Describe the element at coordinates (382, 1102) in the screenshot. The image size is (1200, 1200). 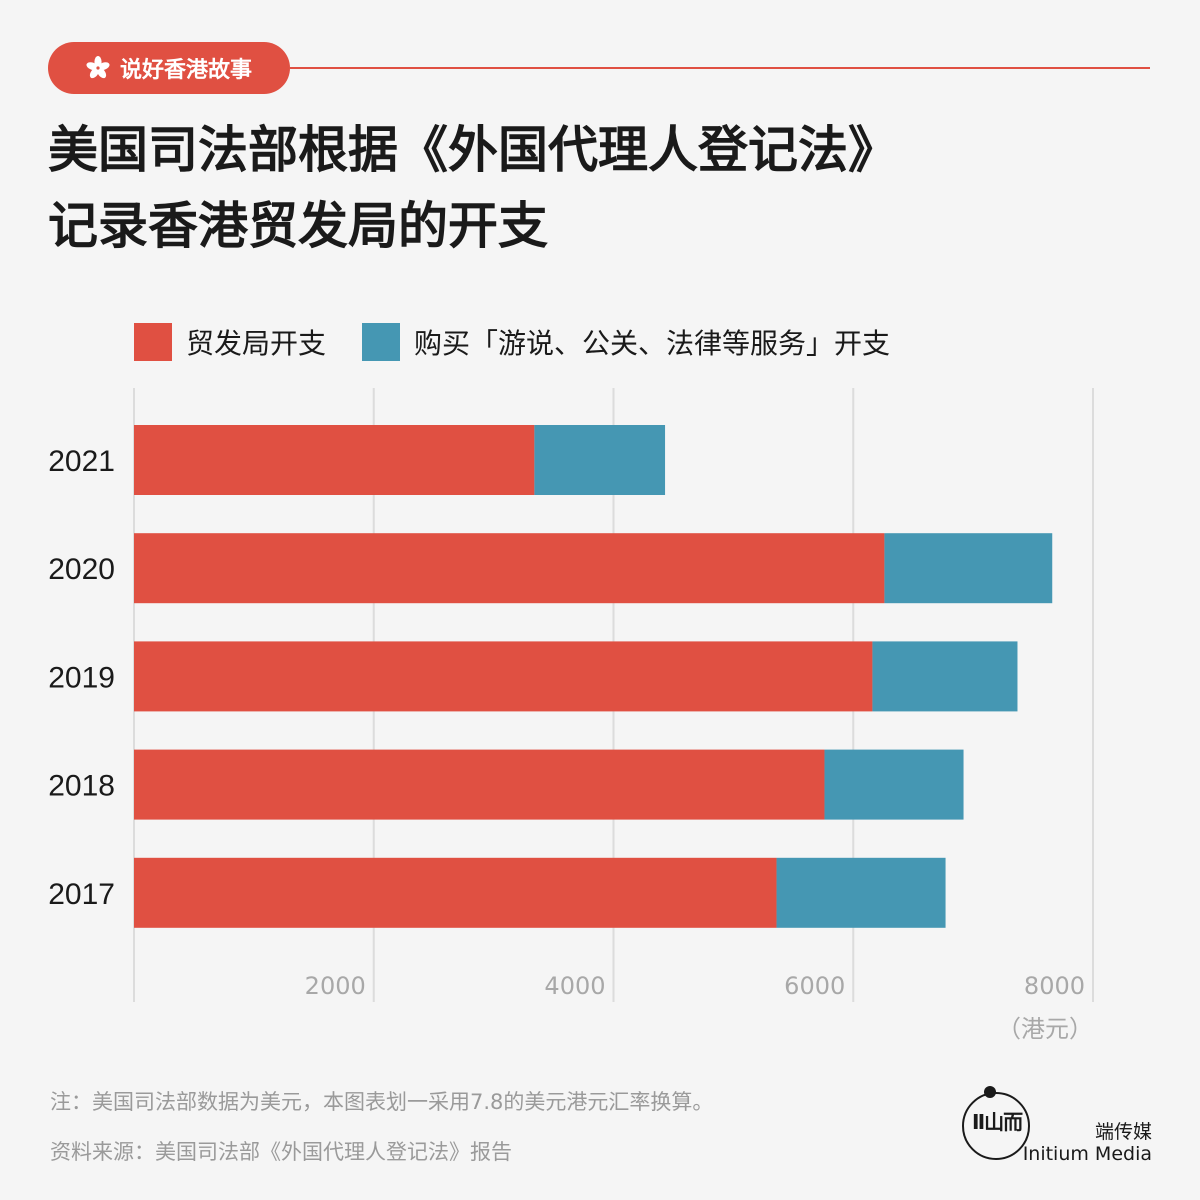
I see `footnote: 注：美国司法部数据为美元，本图表划一采用7.8的美元港元汇率换算。` at that location.